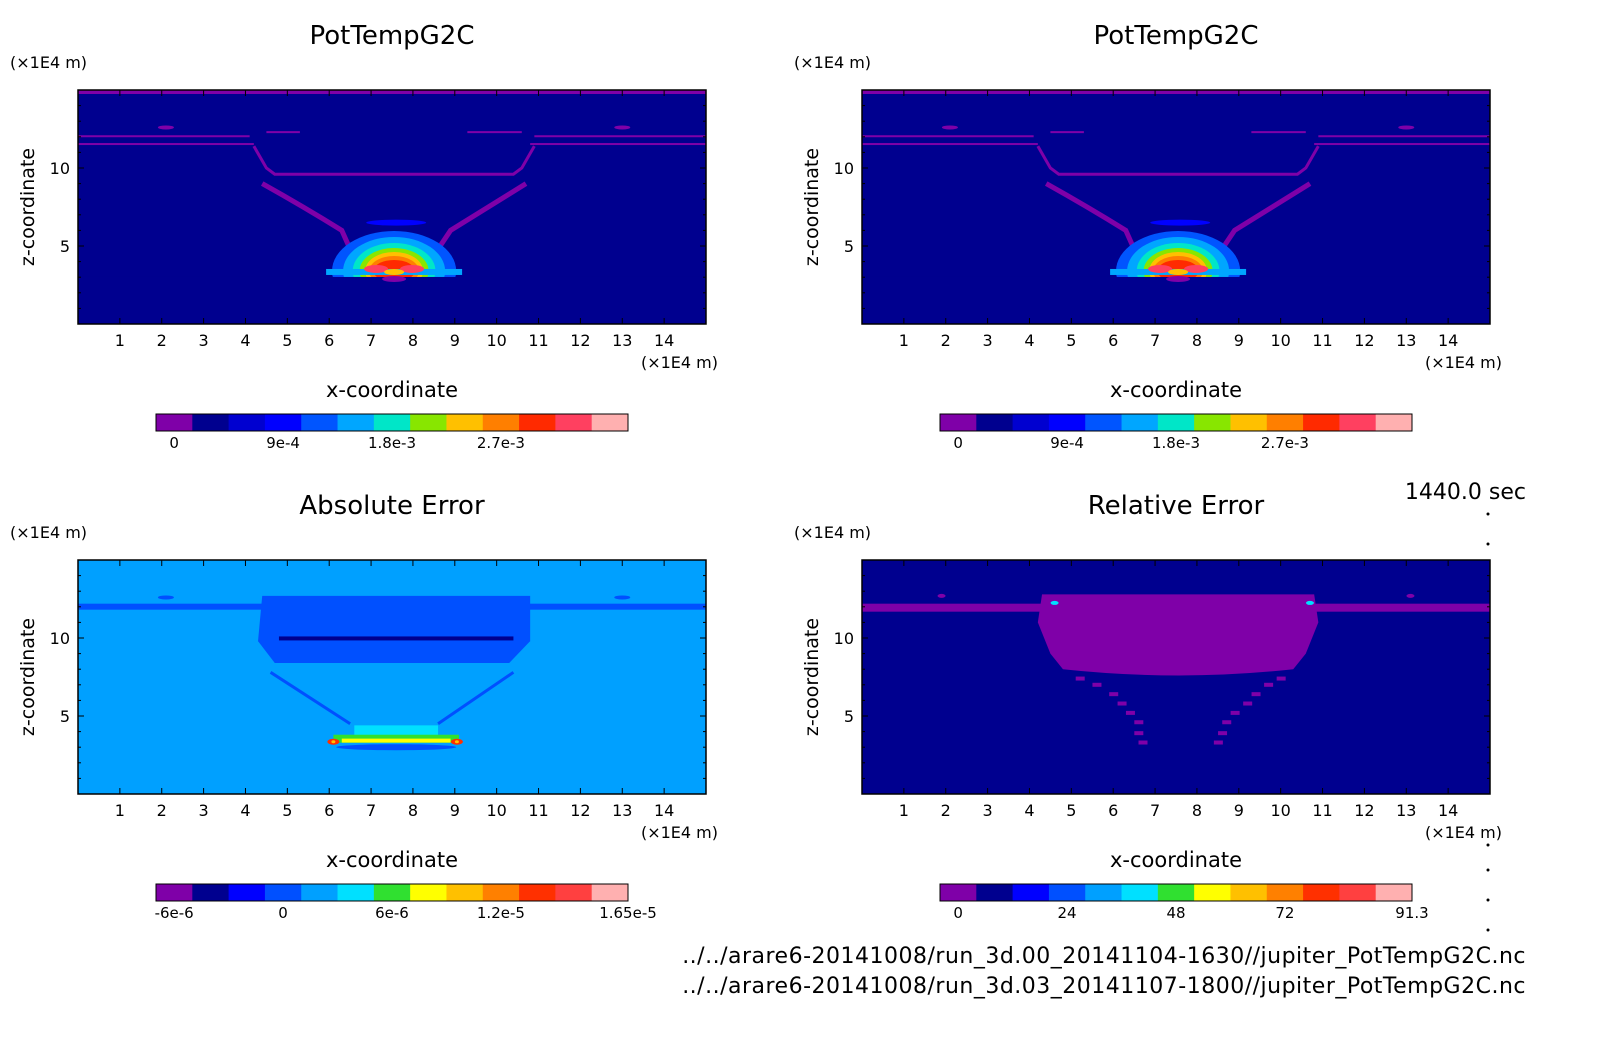 This screenshot has width=1604, height=1054. What do you see at coordinates (1197, 810) in the screenshot?
I see `x-tick-label: 8` at bounding box center [1197, 810].